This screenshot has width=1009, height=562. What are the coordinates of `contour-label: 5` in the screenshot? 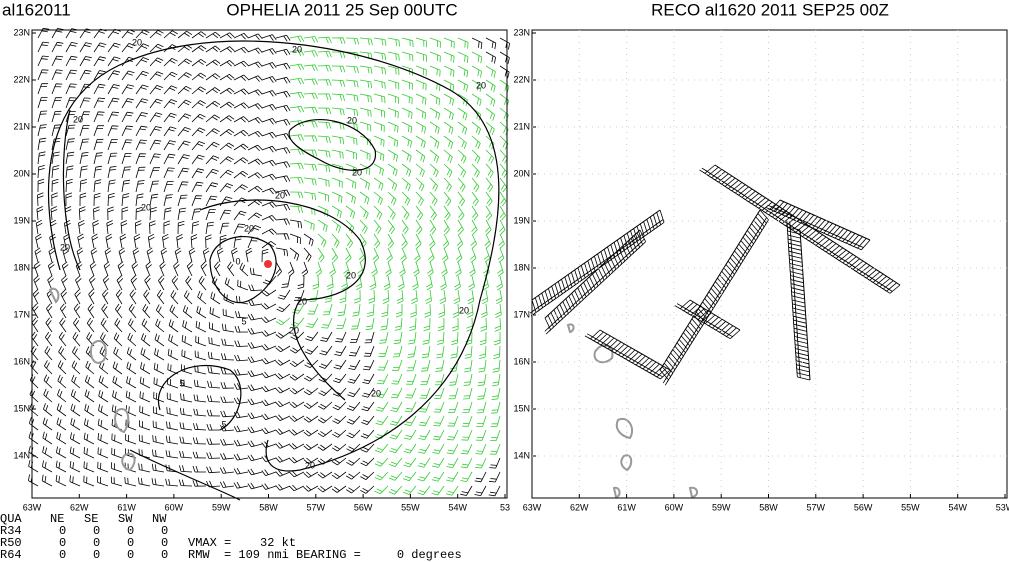 It's located at (181, 383).